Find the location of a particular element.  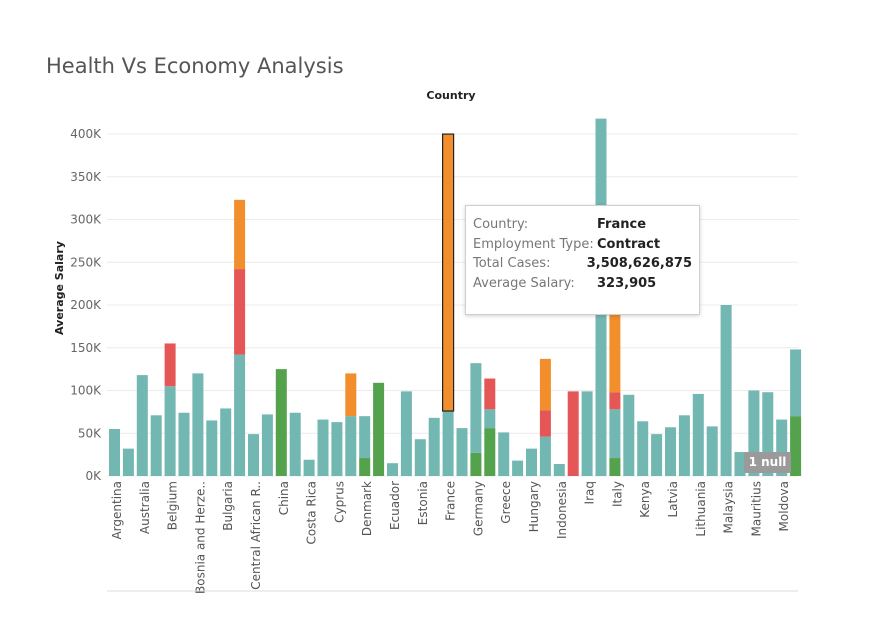

x-tick-label: Indonesia is located at coordinates (562, 510).